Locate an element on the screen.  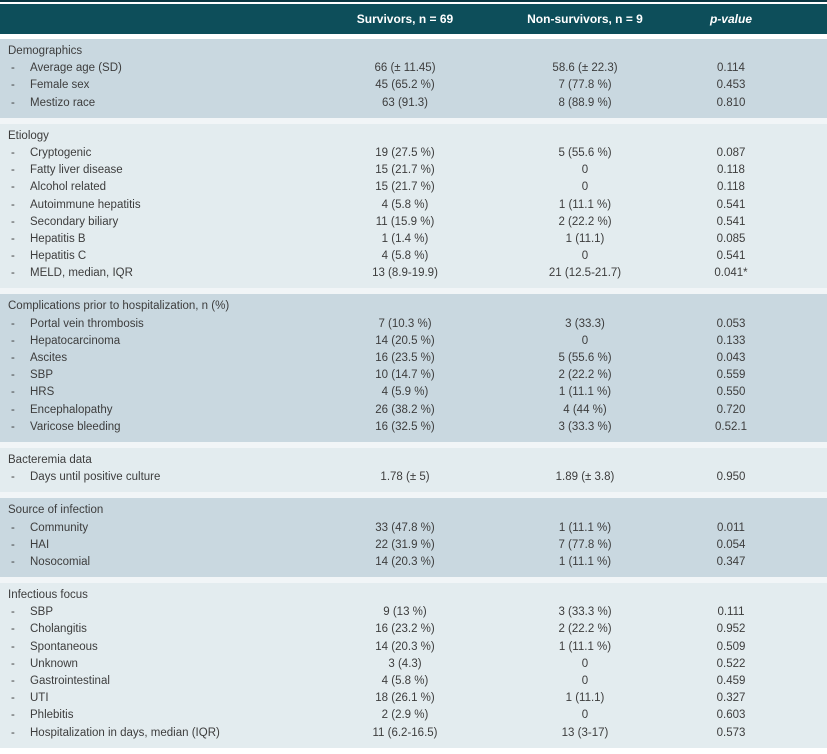
table-row: - Ascites 16 (23.5 %) 5 (55.6 %) 0.043 is located at coordinates (413, 358).